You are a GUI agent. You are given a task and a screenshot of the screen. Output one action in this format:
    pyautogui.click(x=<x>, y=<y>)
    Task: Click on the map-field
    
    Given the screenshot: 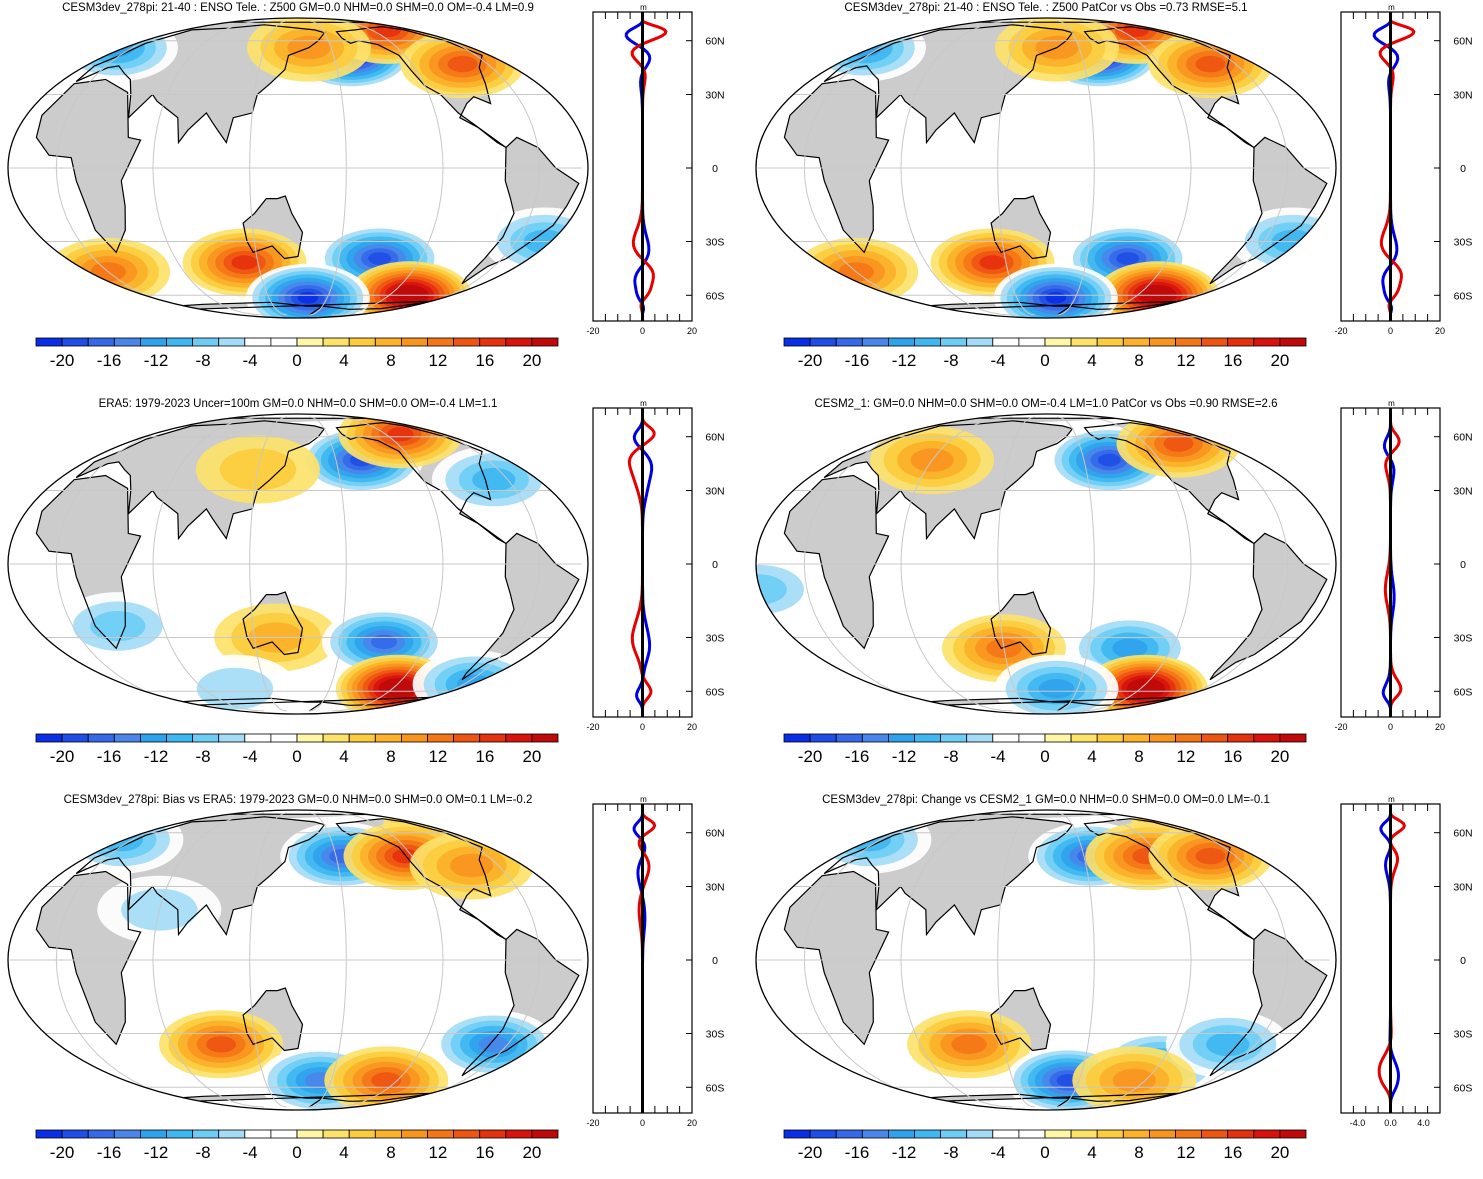 What is the action you would take?
    pyautogui.click(x=1046, y=960)
    